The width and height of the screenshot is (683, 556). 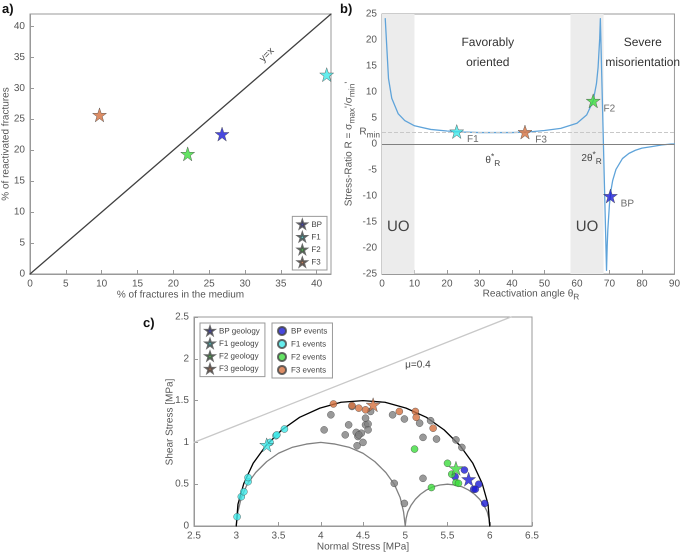 What do you see at coordinates (308, 344) in the screenshot?
I see `legend-label: F1 events` at bounding box center [308, 344].